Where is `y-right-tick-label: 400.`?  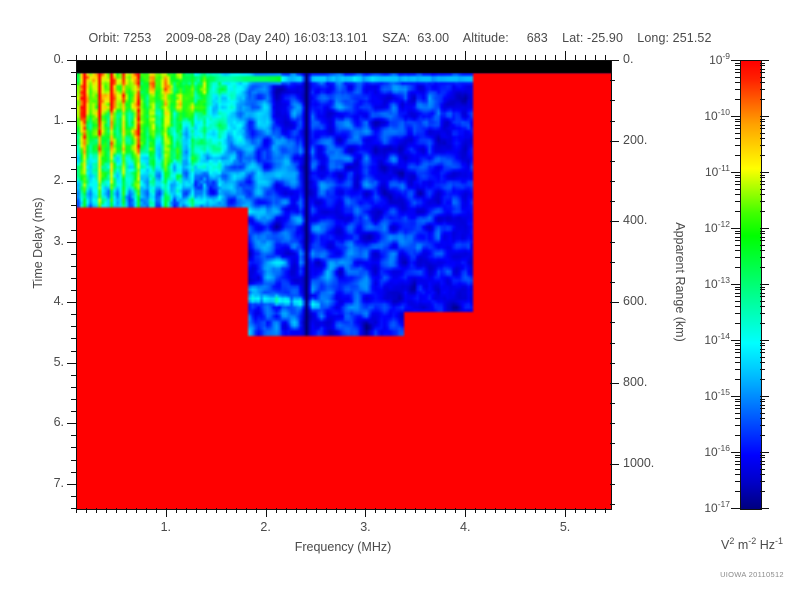 y-right-tick-label: 400. is located at coordinates (635, 220).